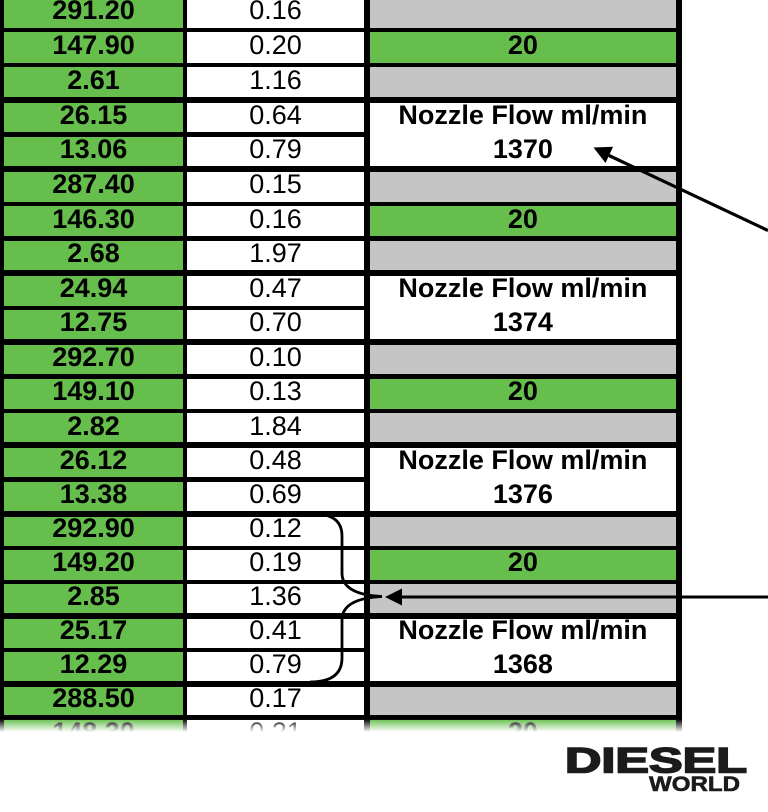  What do you see at coordinates (694, 784) in the screenshot?
I see `svg-text: WORLD` at bounding box center [694, 784].